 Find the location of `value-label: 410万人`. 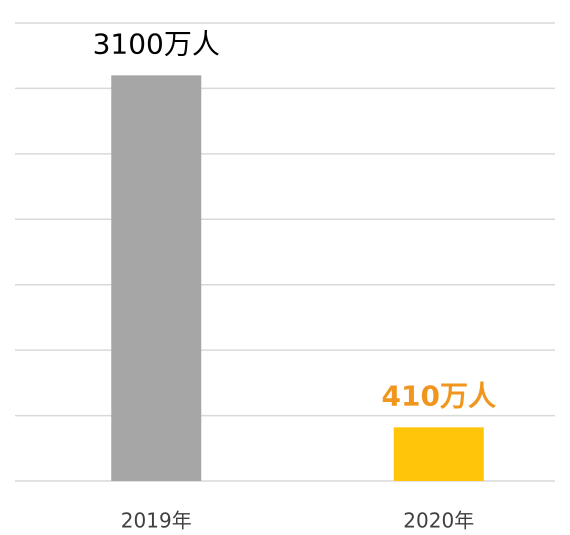

value-label: 410万人 is located at coordinates (439, 395).